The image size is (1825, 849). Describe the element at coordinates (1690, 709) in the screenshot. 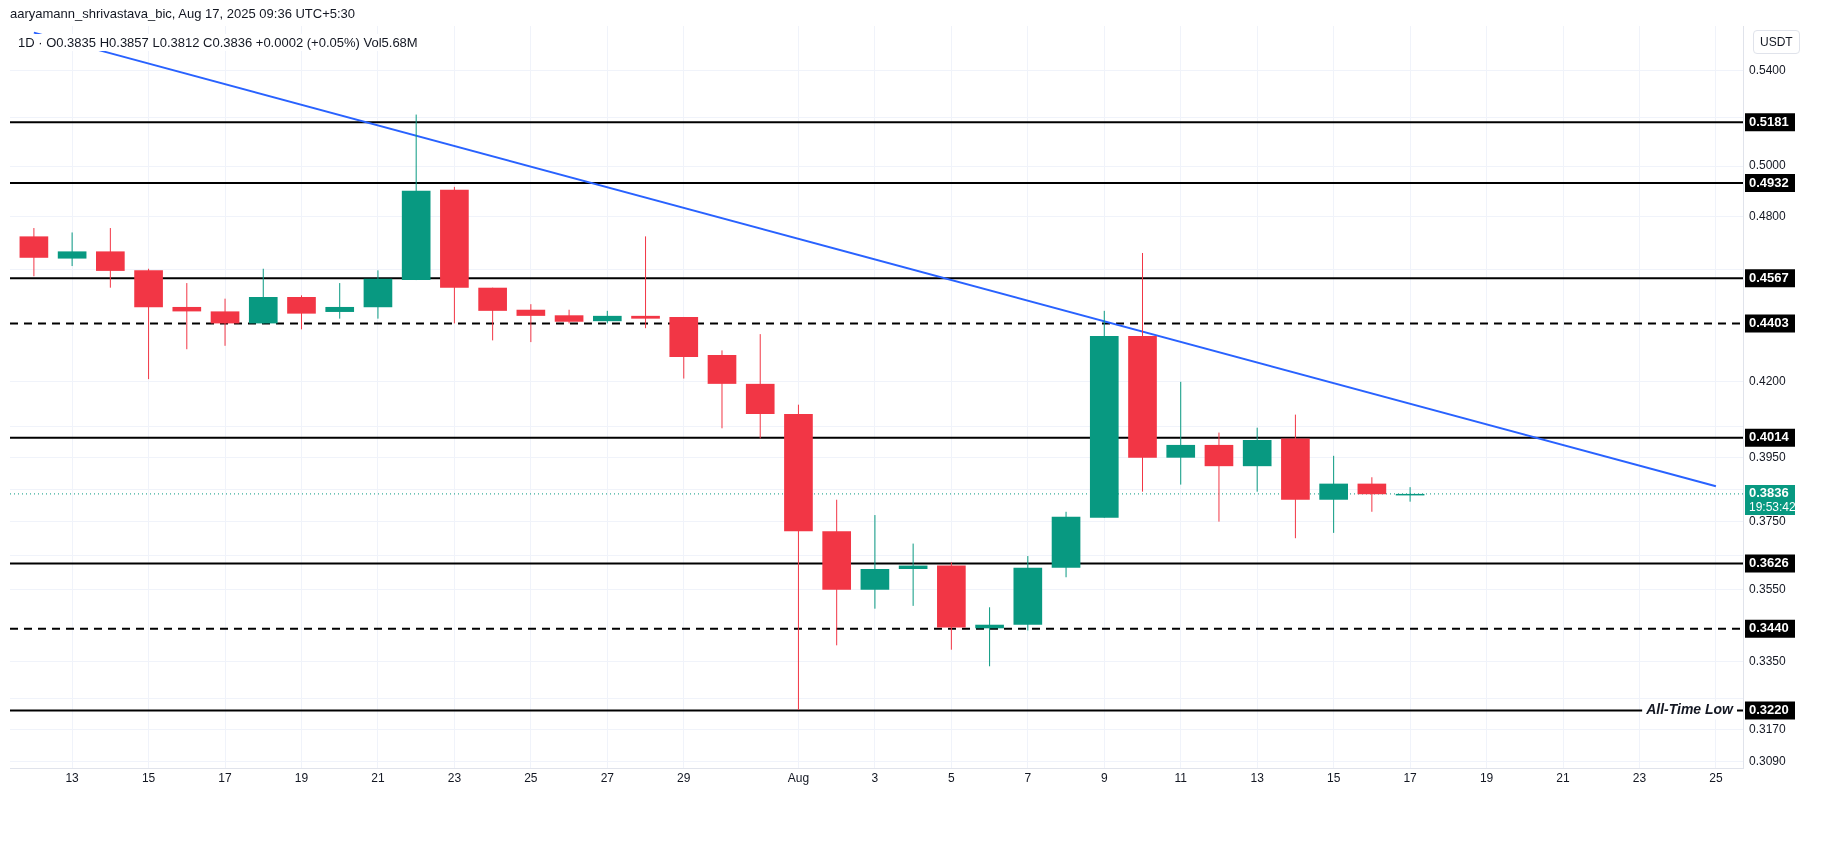

I see `annotation: All-Time Low` at that location.